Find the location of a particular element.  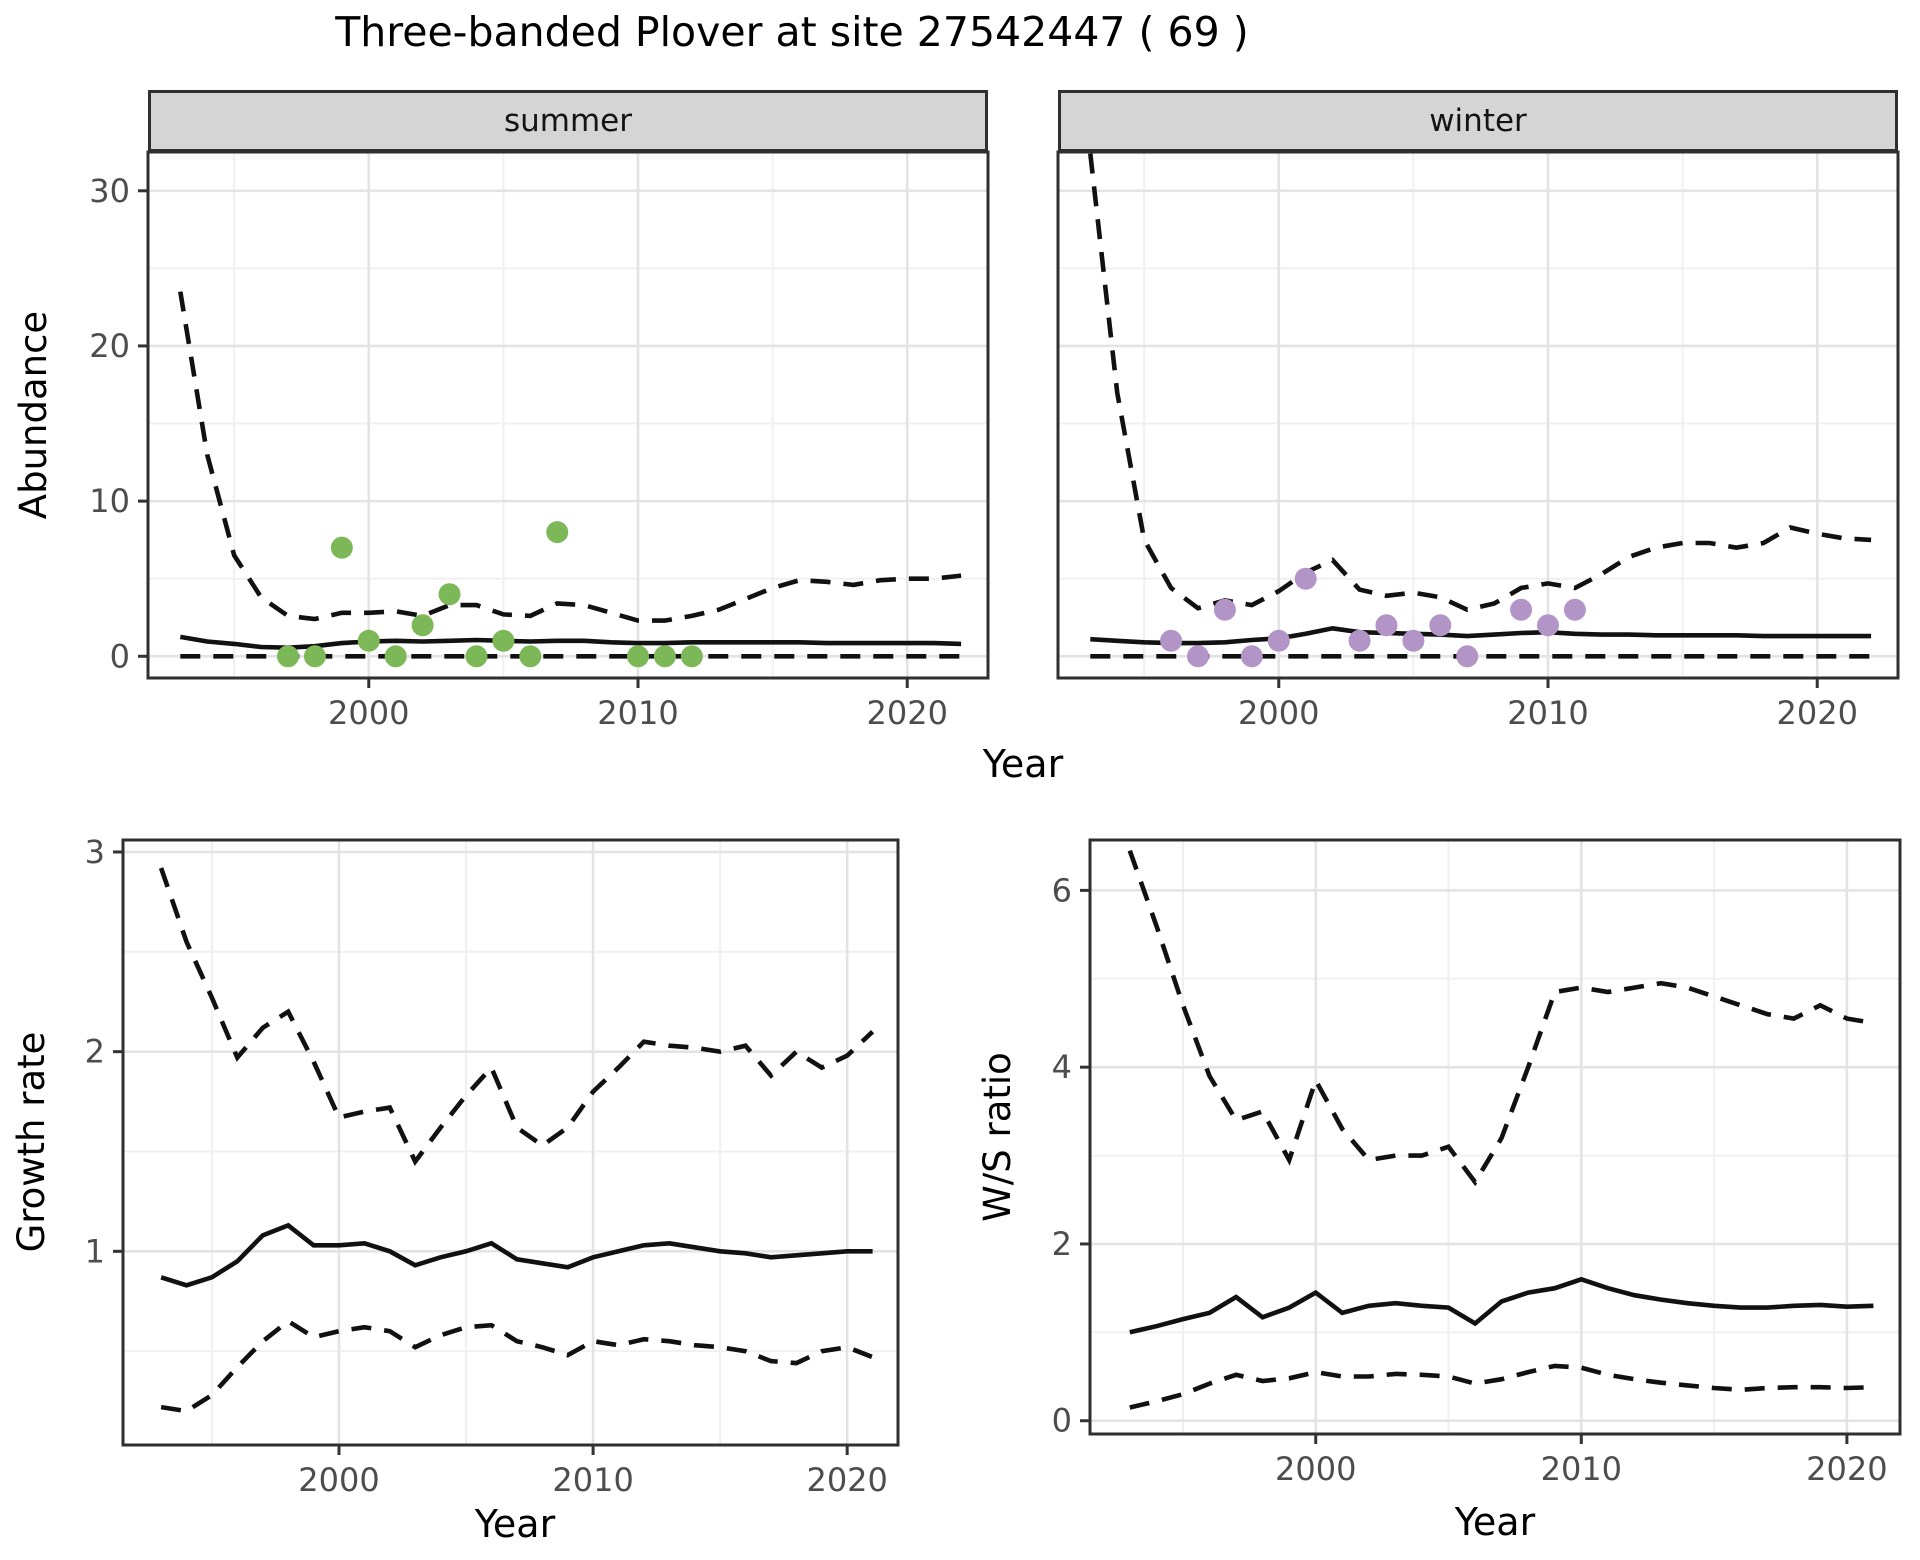

y-tick-label: 4 is located at coordinates (1062, 1067).